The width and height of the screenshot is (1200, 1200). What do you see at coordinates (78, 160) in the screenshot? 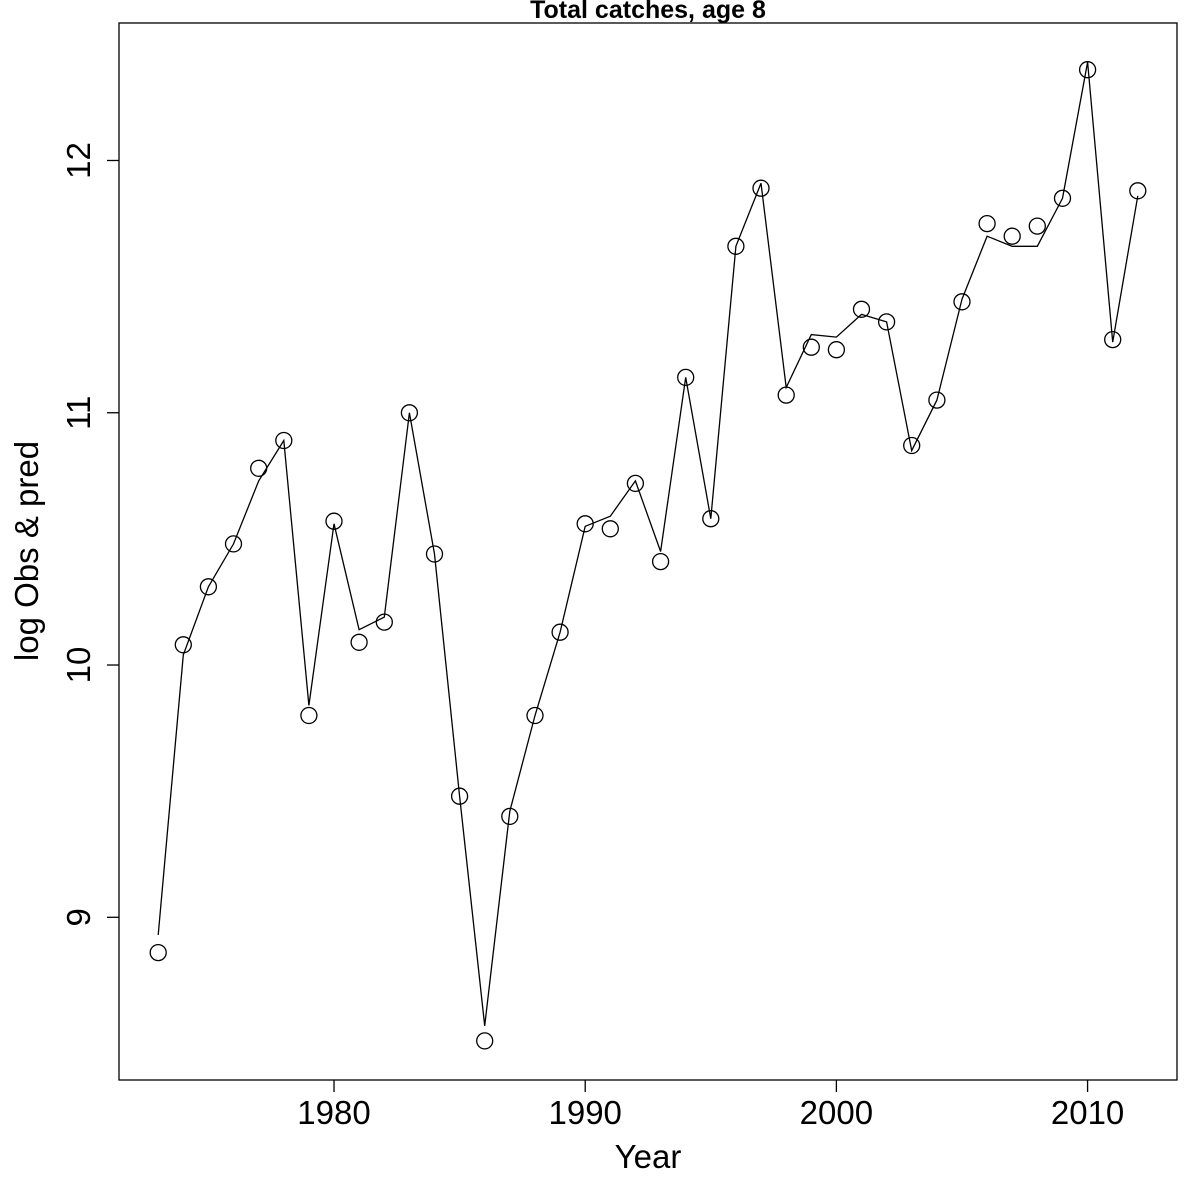
I see `y-tick-label: 12` at bounding box center [78, 160].